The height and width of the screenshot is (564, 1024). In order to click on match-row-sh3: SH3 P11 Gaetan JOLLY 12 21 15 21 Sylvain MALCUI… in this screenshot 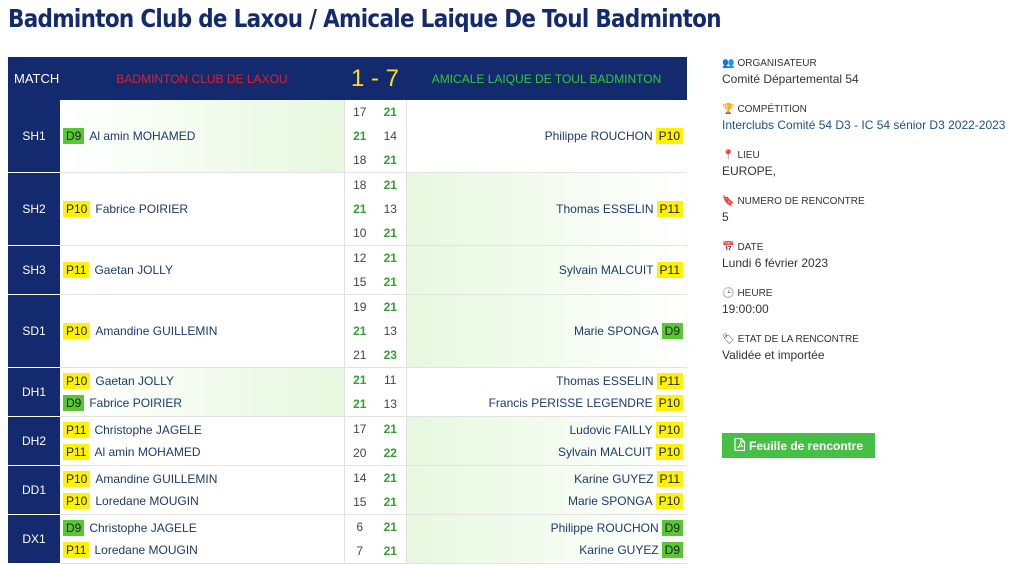, I will do `click(347, 270)`.